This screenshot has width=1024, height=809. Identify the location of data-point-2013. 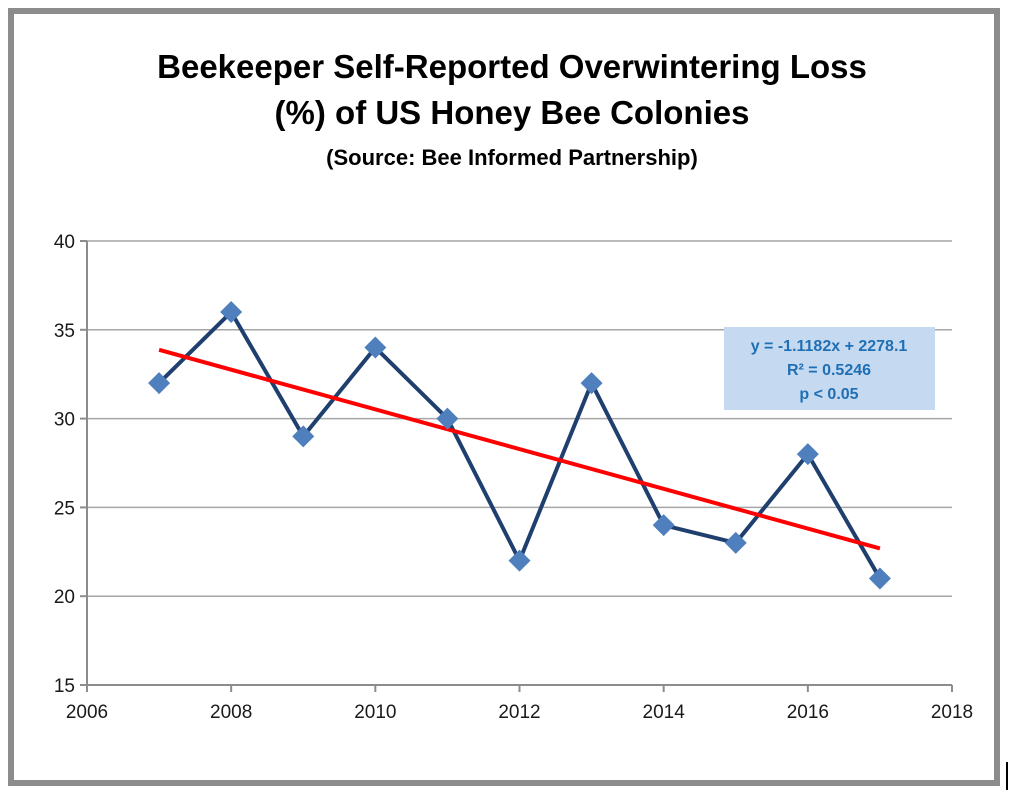
(591, 383).